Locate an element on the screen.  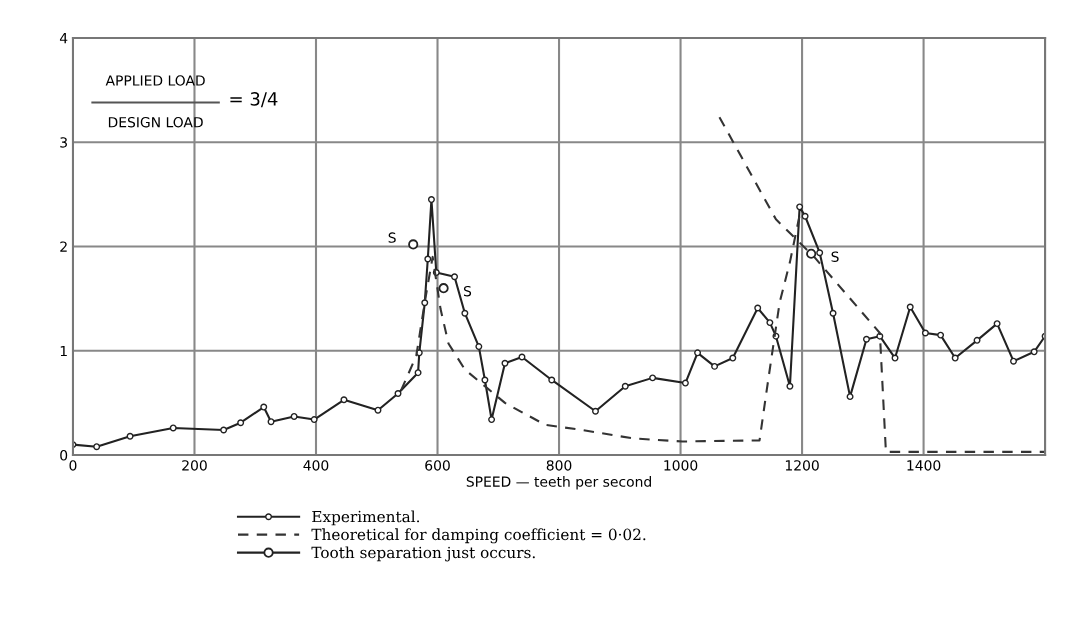
legend-label: Tooth separation just occurs. is located at coordinates (423, 554).